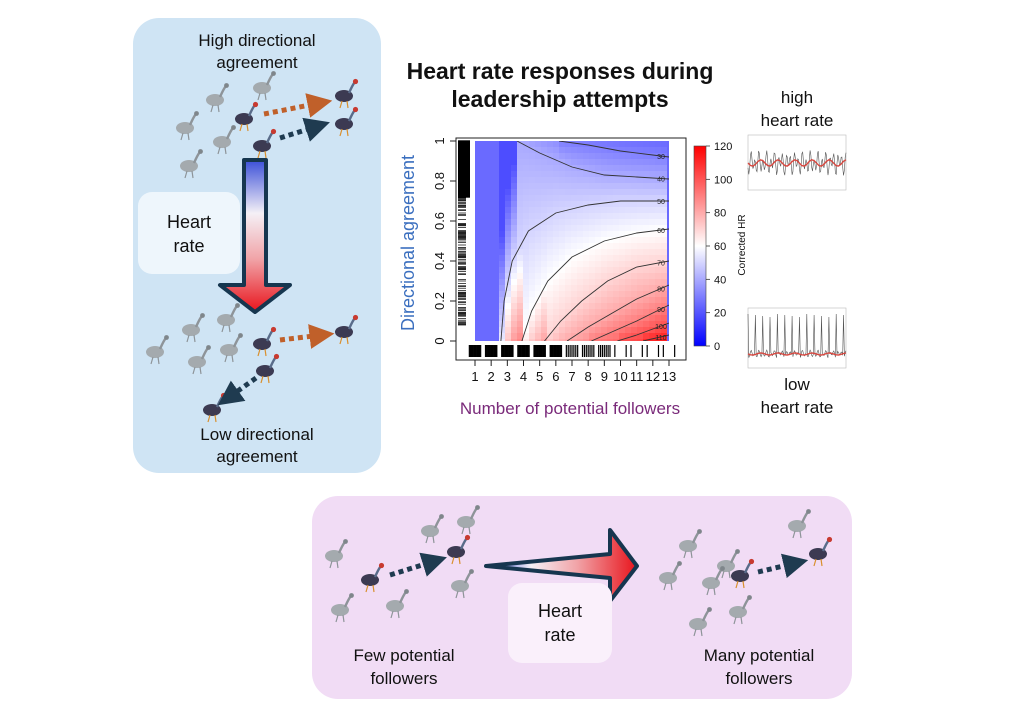 The image size is (1024, 720). I want to click on many-followers-label-line2: followers, so click(758, 678).